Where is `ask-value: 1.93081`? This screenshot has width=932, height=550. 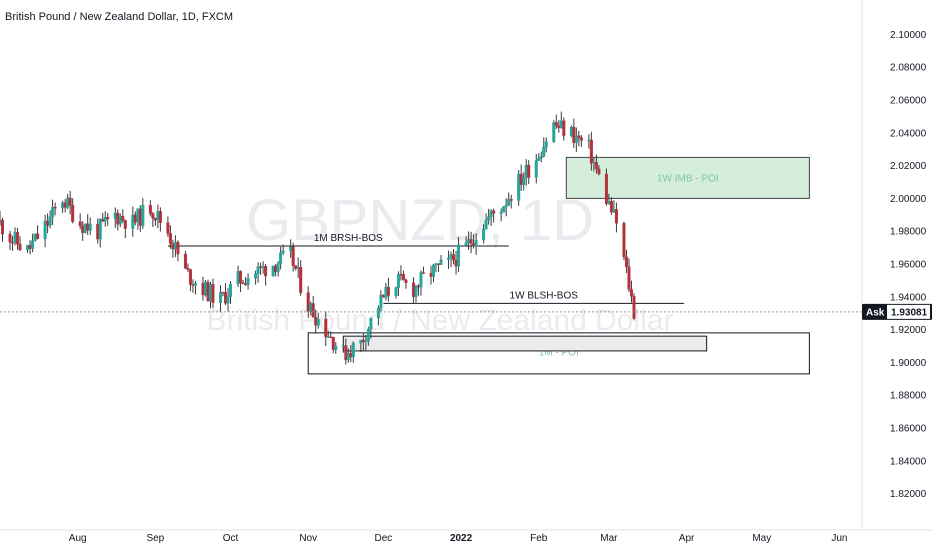 ask-value: 1.93081 is located at coordinates (909, 312).